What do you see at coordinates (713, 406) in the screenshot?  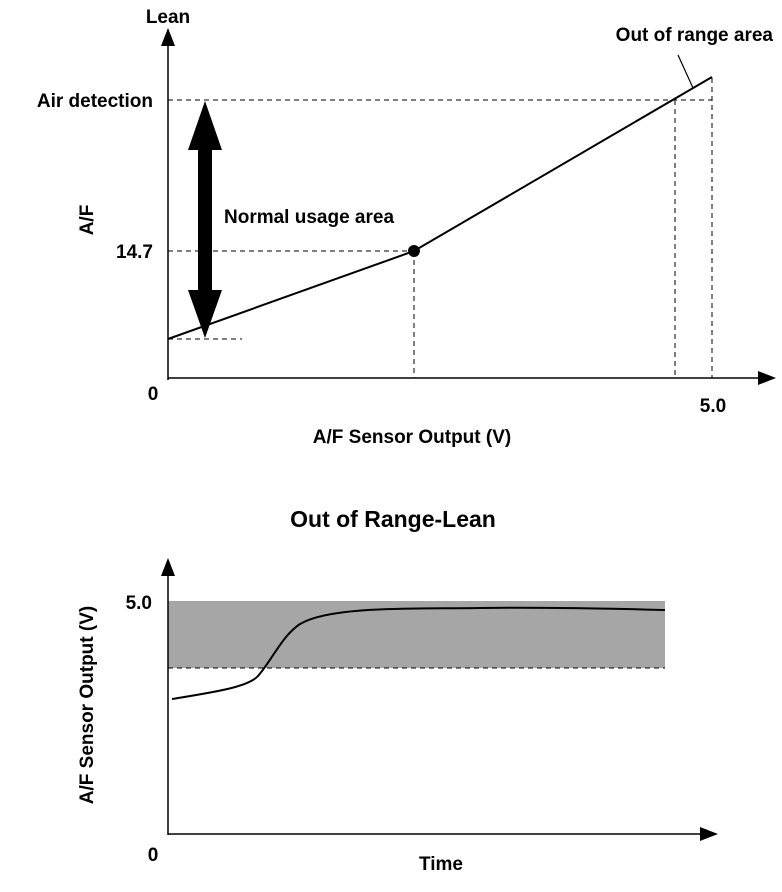 I see `top-x-tick-max: 5.0` at bounding box center [713, 406].